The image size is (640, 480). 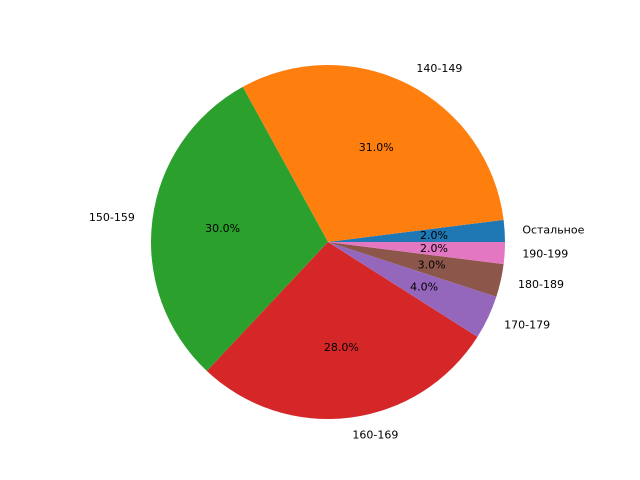 What do you see at coordinates (432, 265) in the screenshot?
I see `pie-pct-label: 3.0%` at bounding box center [432, 265].